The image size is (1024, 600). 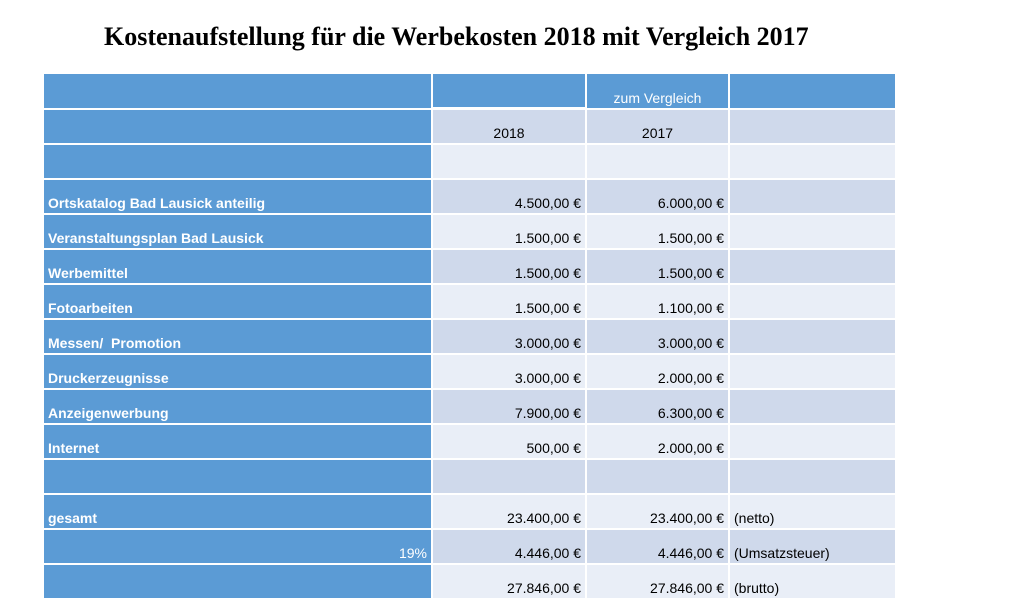 What do you see at coordinates (237, 371) in the screenshot?
I see `row-label: Druckerzeugnisse` at bounding box center [237, 371].